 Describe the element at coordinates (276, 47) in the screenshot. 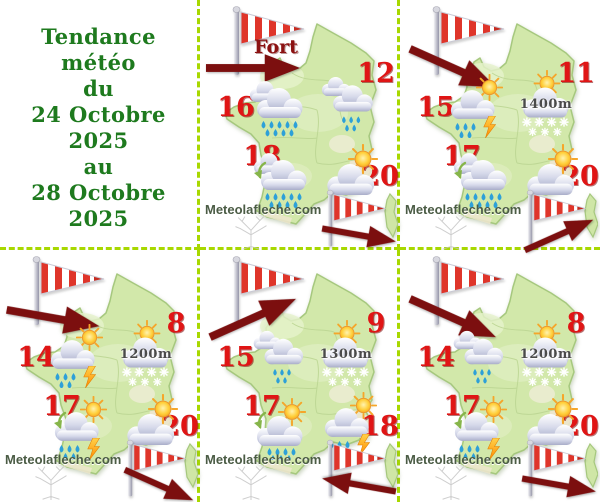

I see `wind-strength-label: Fort` at that location.